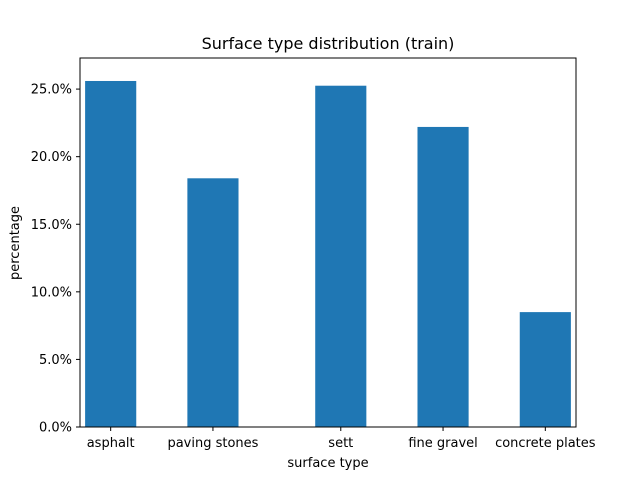  Describe the element at coordinates (51, 292) in the screenshot. I see `y-tick-label: 10.0%` at that location.